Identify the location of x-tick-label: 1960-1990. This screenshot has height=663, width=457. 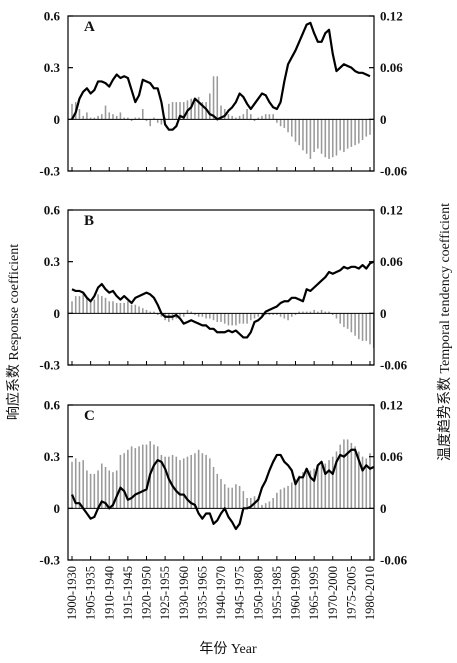
(296, 593).